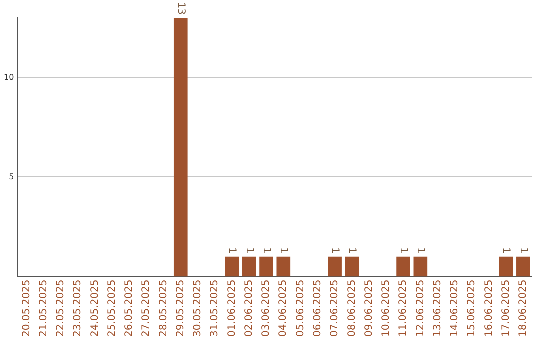 Image resolution: width=540 pixels, height=340 pixels. What do you see at coordinates (420, 309) in the screenshot?
I see `x-tick-label: 12.06.2025` at bounding box center [420, 309].